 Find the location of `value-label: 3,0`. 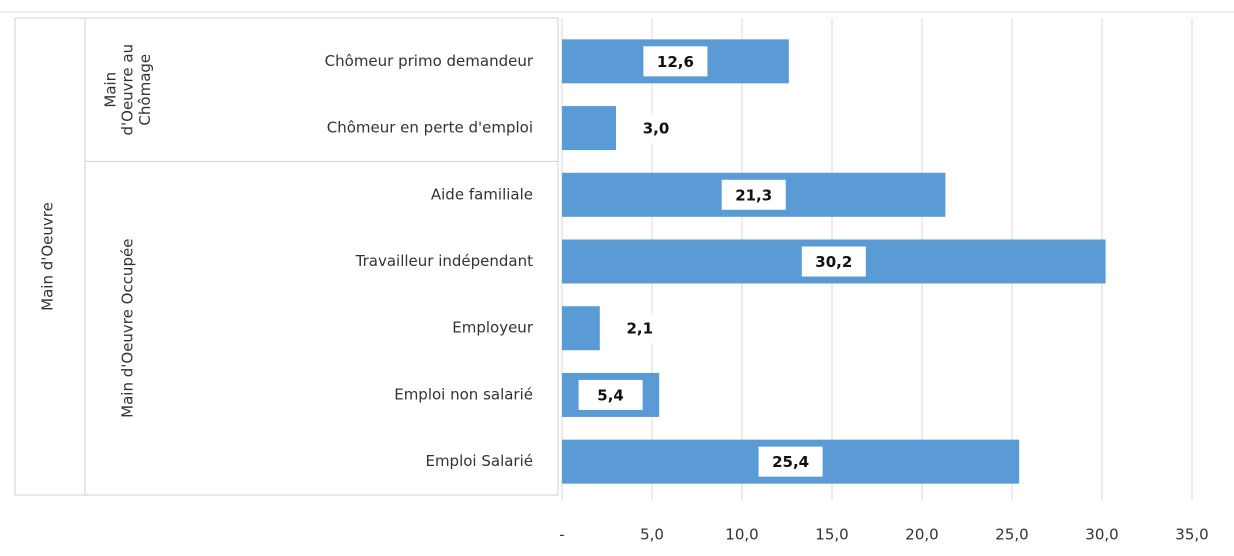

value-label: 3,0 is located at coordinates (656, 129).